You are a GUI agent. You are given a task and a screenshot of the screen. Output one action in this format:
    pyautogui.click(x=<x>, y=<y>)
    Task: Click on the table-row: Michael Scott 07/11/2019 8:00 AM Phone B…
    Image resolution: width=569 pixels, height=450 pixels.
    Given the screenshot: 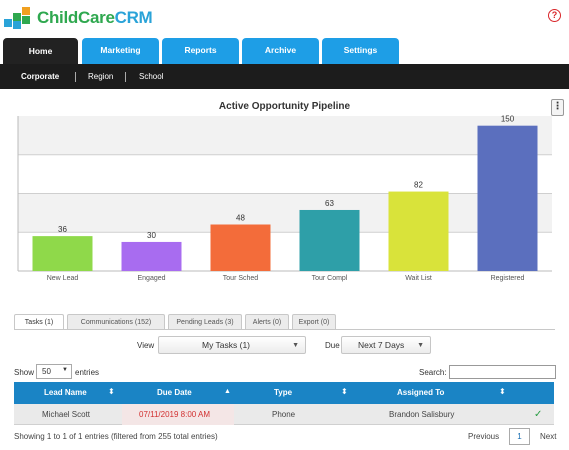 What is the action you would take?
    pyautogui.click(x=284, y=414)
    